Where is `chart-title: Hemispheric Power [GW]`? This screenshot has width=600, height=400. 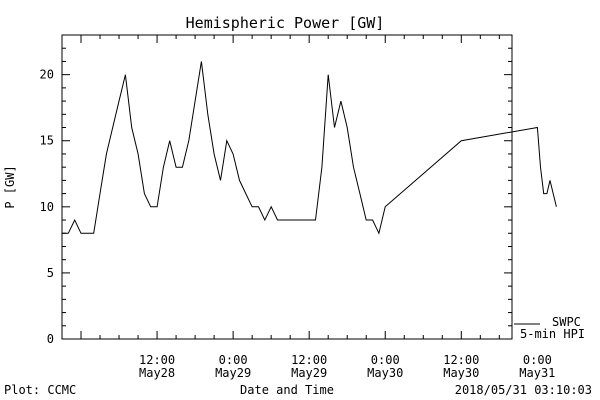
chart-title: Hemispheric Power [GW] is located at coordinates (285, 23).